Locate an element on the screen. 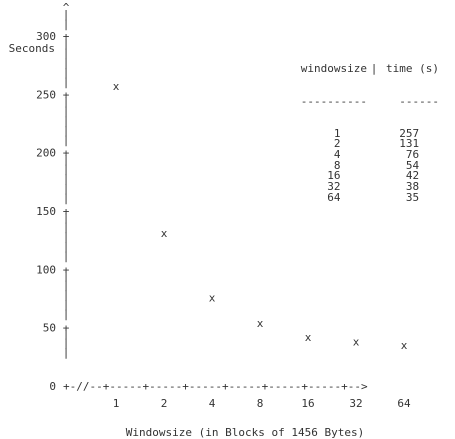  table-row: 8 54 is located at coordinates (363, 165).